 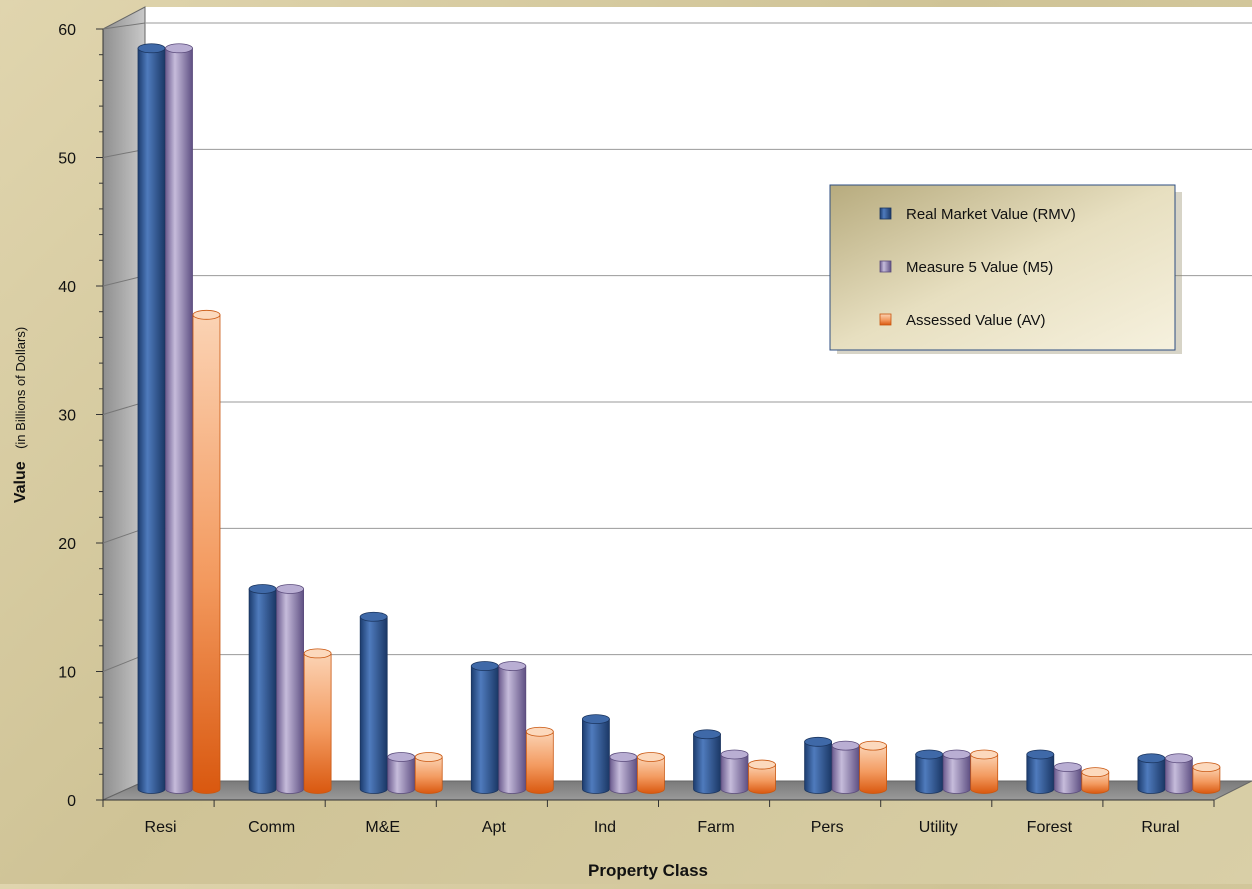 I want to click on legend-item: Real Market Value (RMV), so click(x=977, y=214).